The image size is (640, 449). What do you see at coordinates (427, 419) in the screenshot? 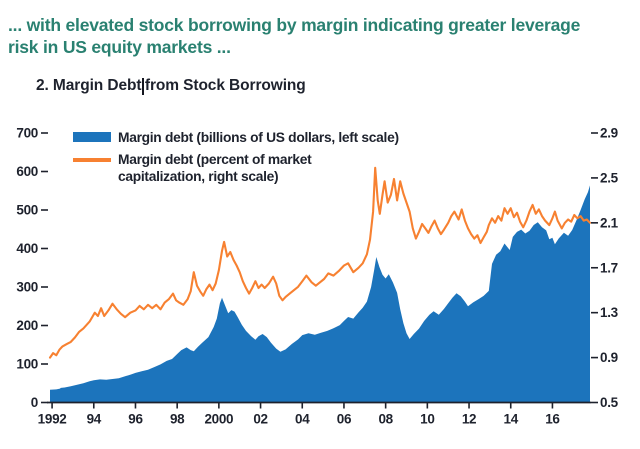
I see `x-axis-tick-label: 10` at bounding box center [427, 419].